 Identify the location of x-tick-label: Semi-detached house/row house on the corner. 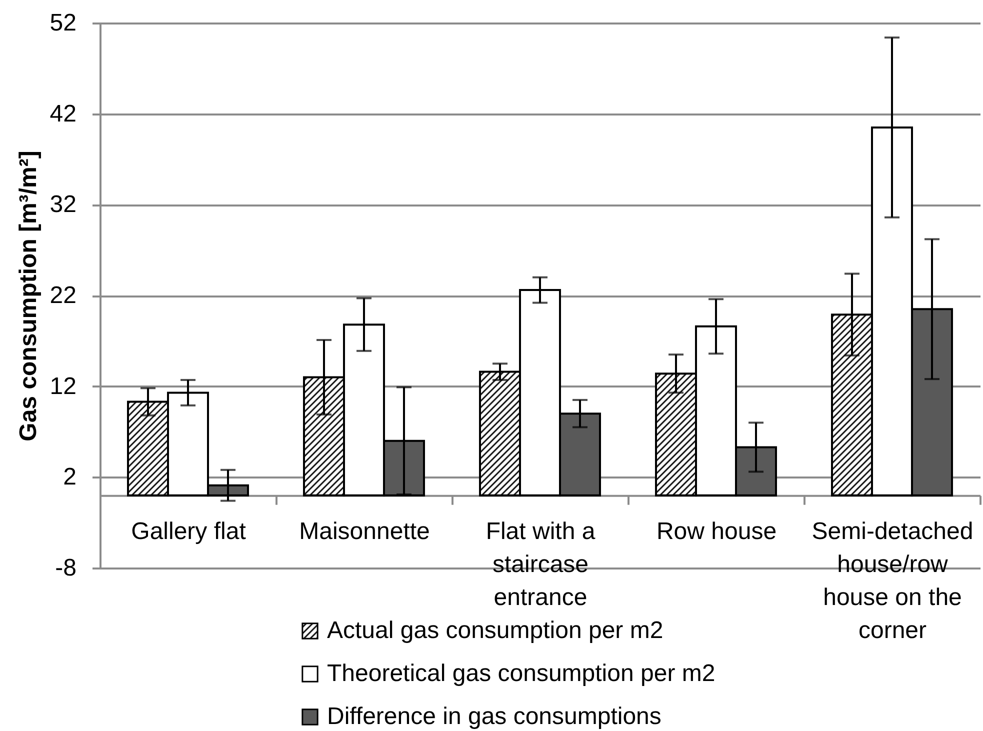
(893, 581).